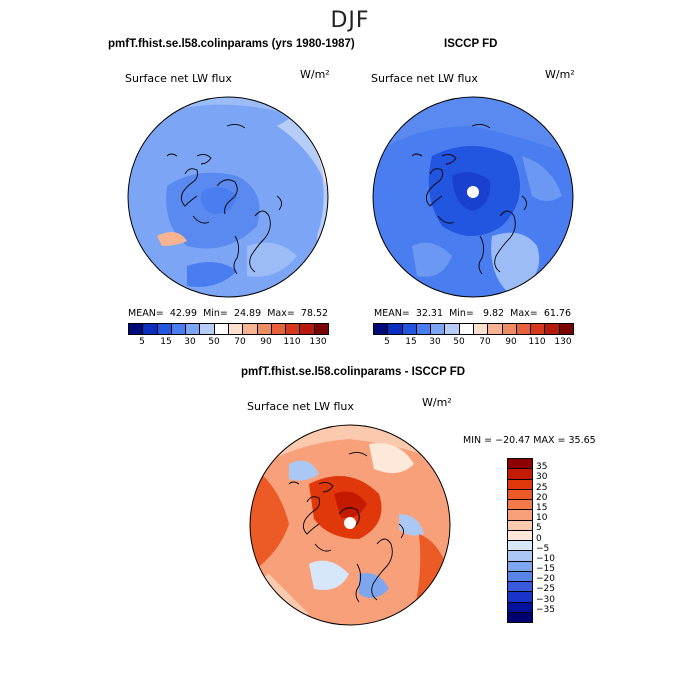  Describe the element at coordinates (542, 497) in the screenshot. I see `colorbar-label: 20` at that location.